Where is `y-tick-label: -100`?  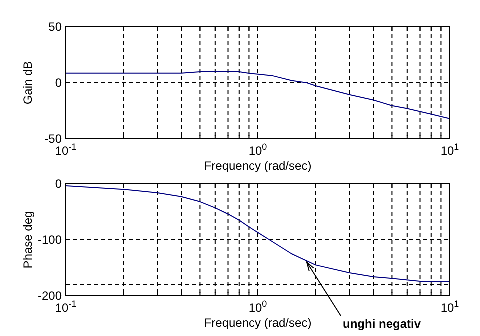 y-tick-label: -100 is located at coordinates (50, 240).